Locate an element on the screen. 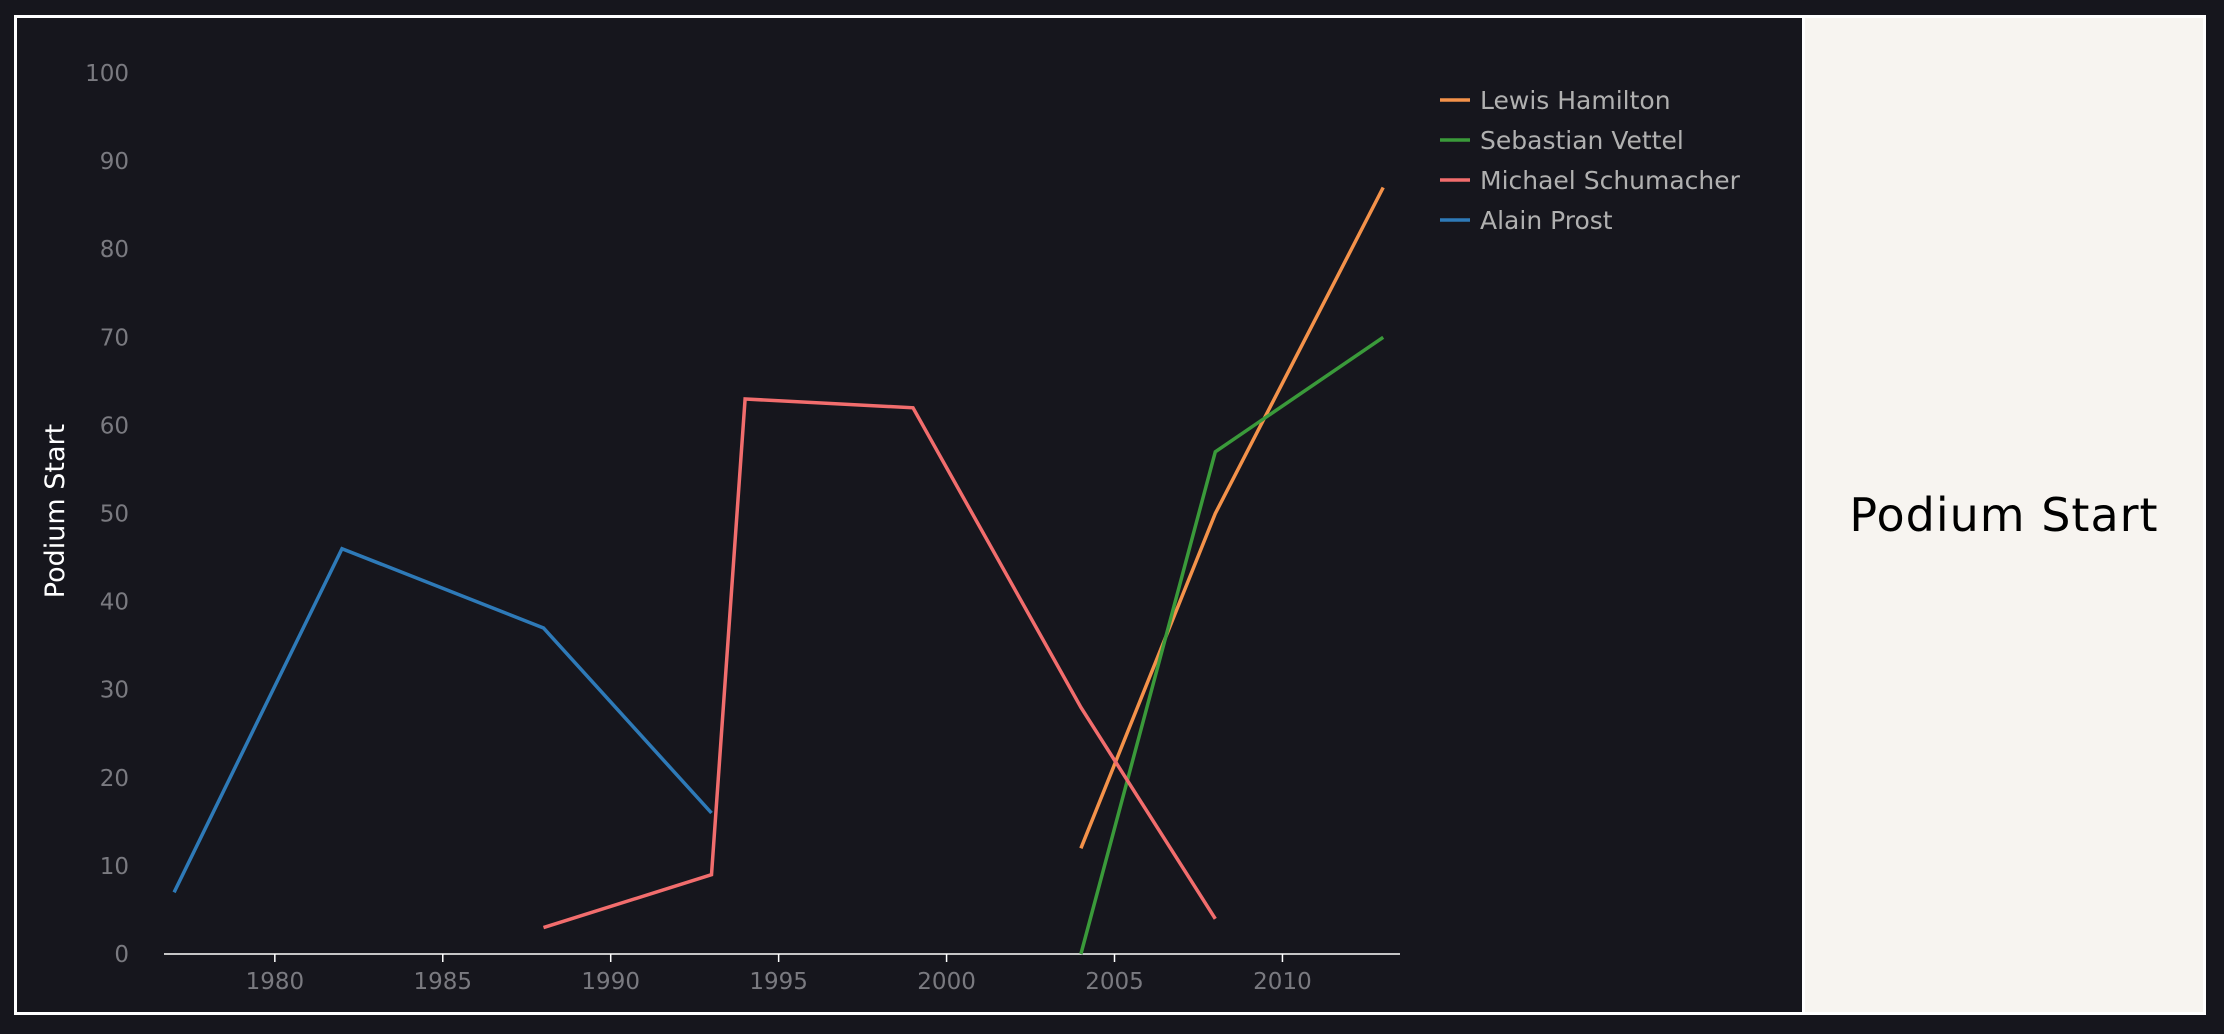 The width and height of the screenshot is (2224, 1034). x-tick-label: 1980 is located at coordinates (275, 982).